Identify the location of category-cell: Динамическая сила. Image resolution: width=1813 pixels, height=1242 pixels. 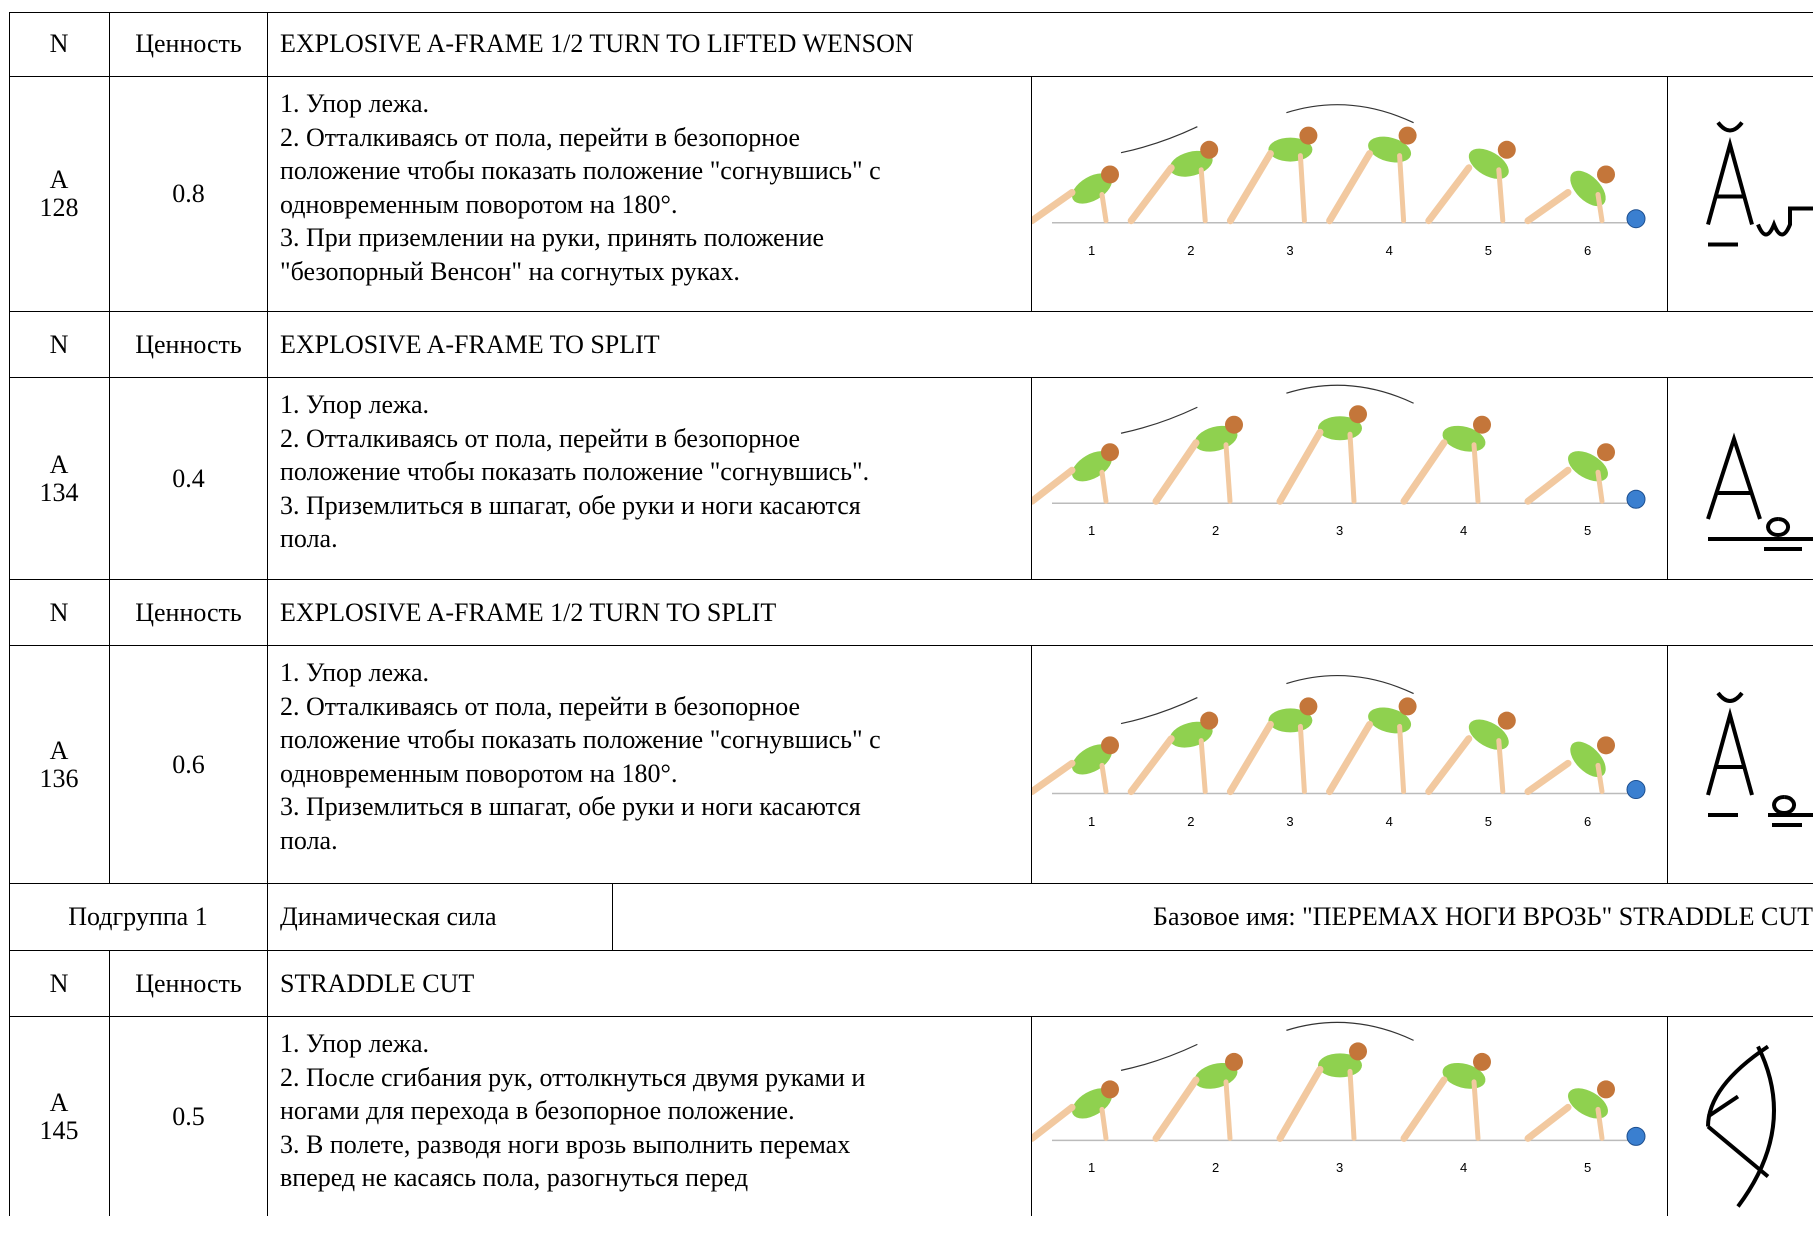
(440, 917).